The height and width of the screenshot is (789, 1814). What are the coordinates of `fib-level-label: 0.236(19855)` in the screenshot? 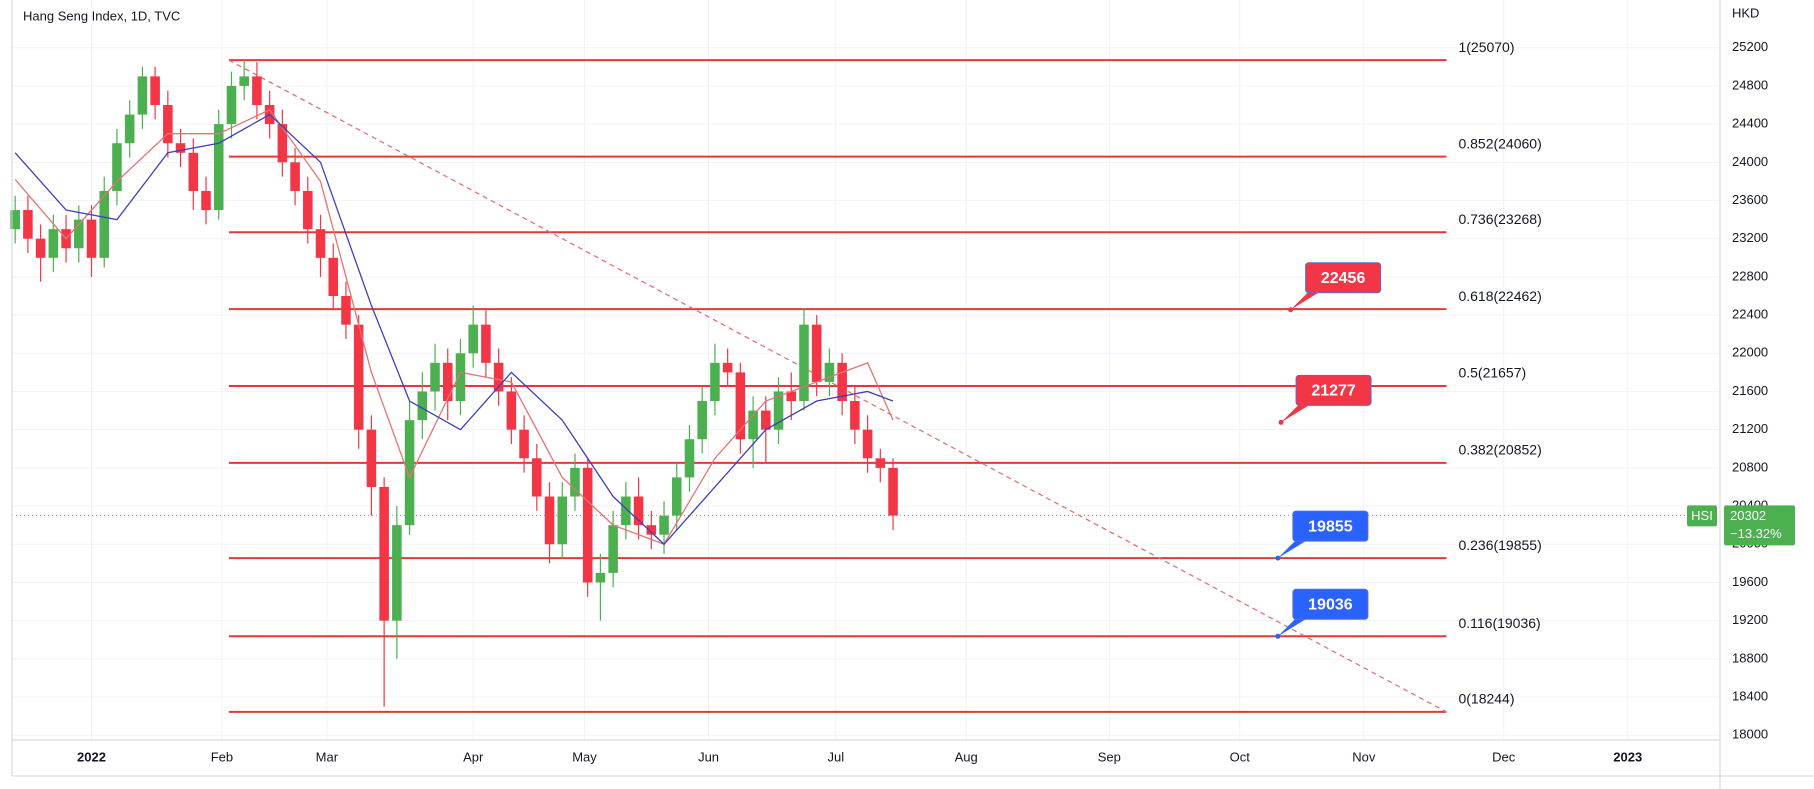 It's located at (1499, 545).